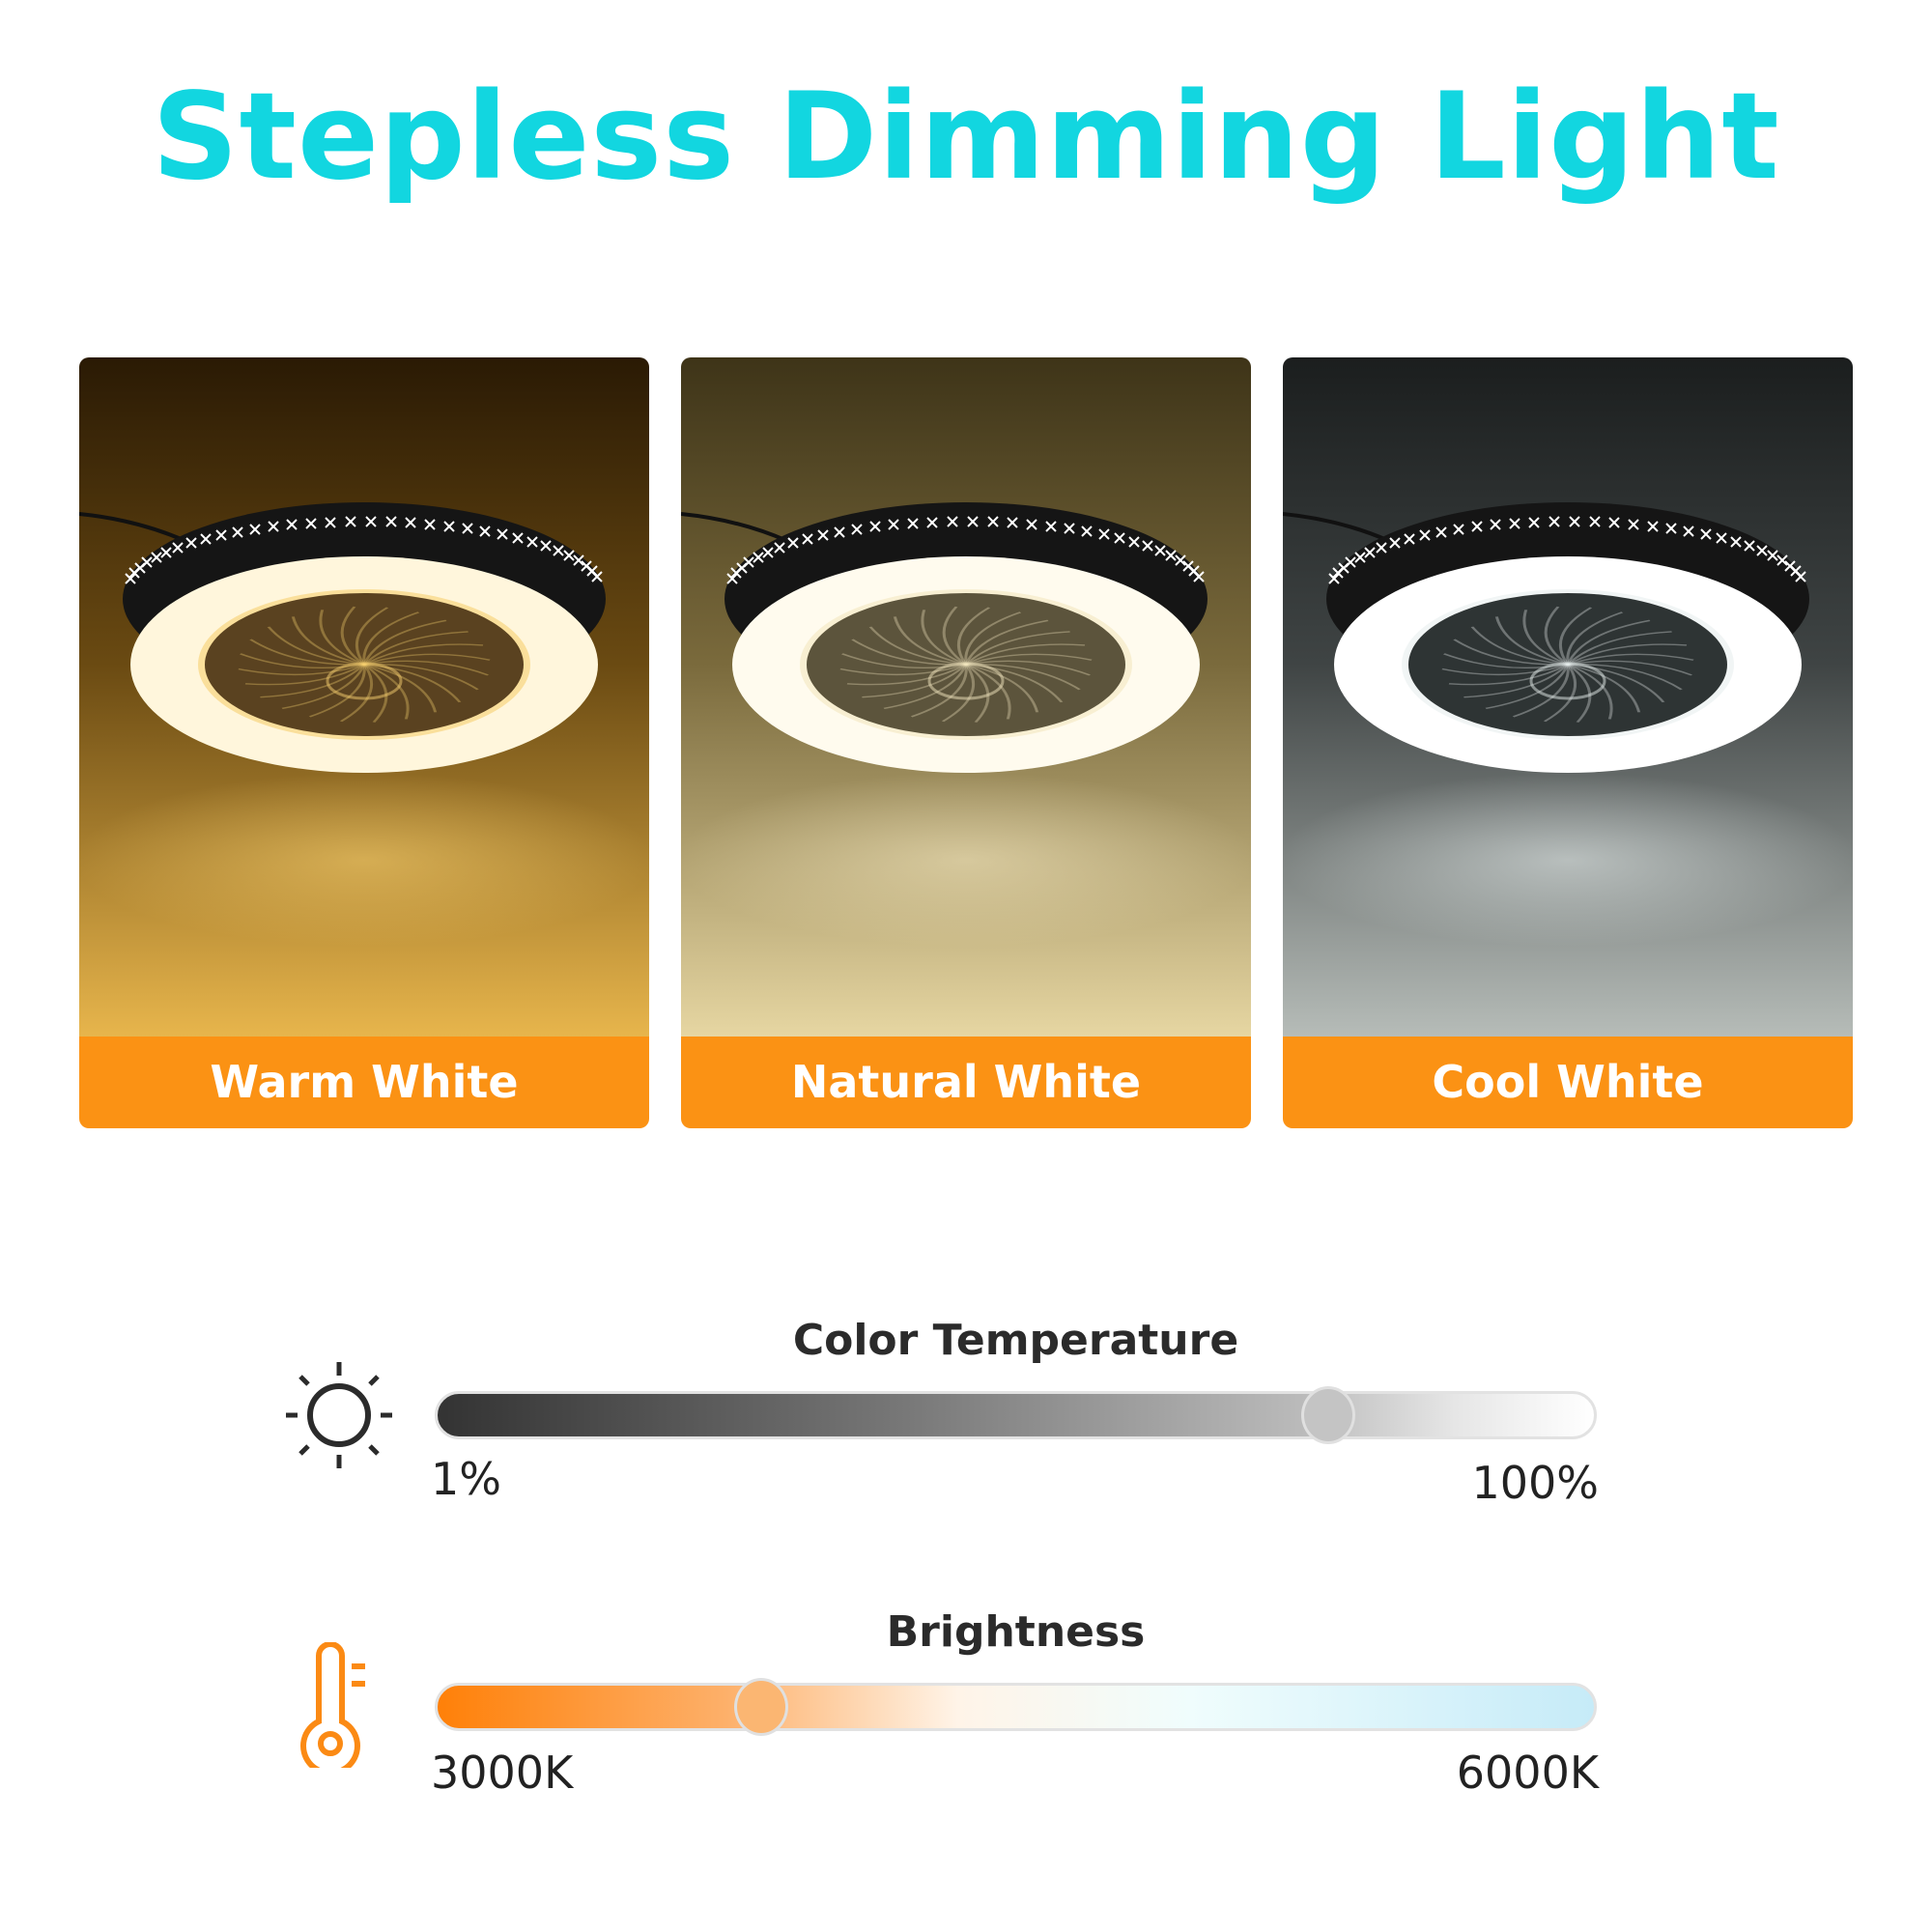  I want to click on warm-white-panel: Warm White, so click(364, 742).